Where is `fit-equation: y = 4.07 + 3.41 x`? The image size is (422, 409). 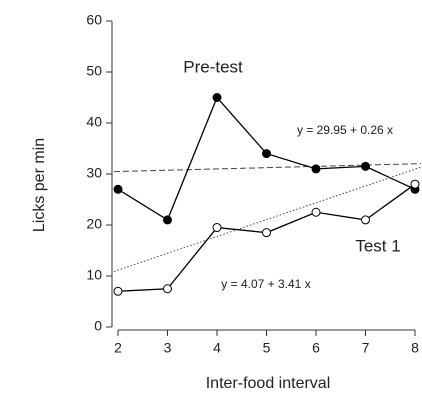
fit-equation: y = 4.07 + 3.41 x is located at coordinates (265, 284).